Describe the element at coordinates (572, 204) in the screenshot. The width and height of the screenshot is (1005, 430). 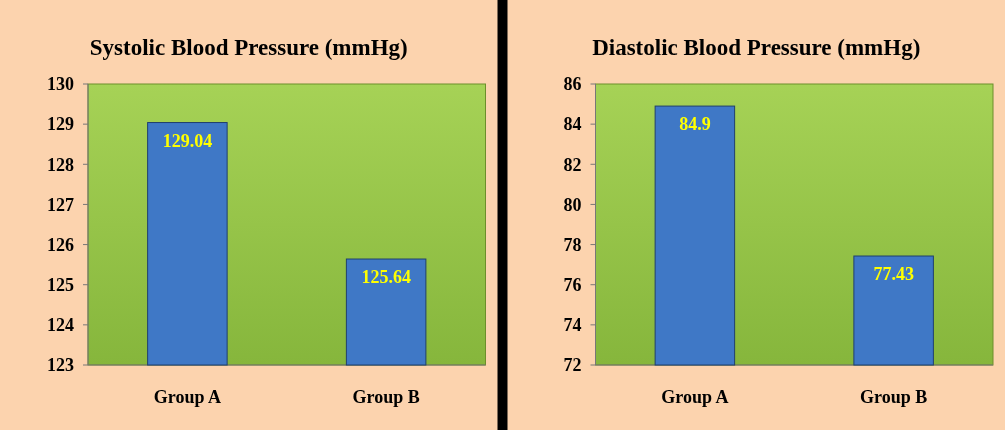
I see `y-tick-label: 80` at that location.